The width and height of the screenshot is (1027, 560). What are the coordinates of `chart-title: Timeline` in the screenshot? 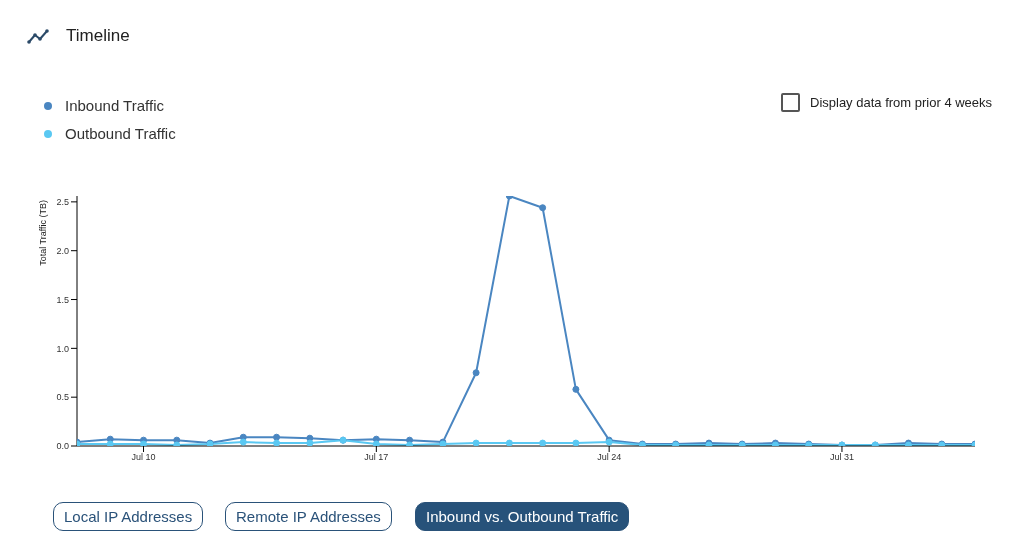 It's located at (98, 36).